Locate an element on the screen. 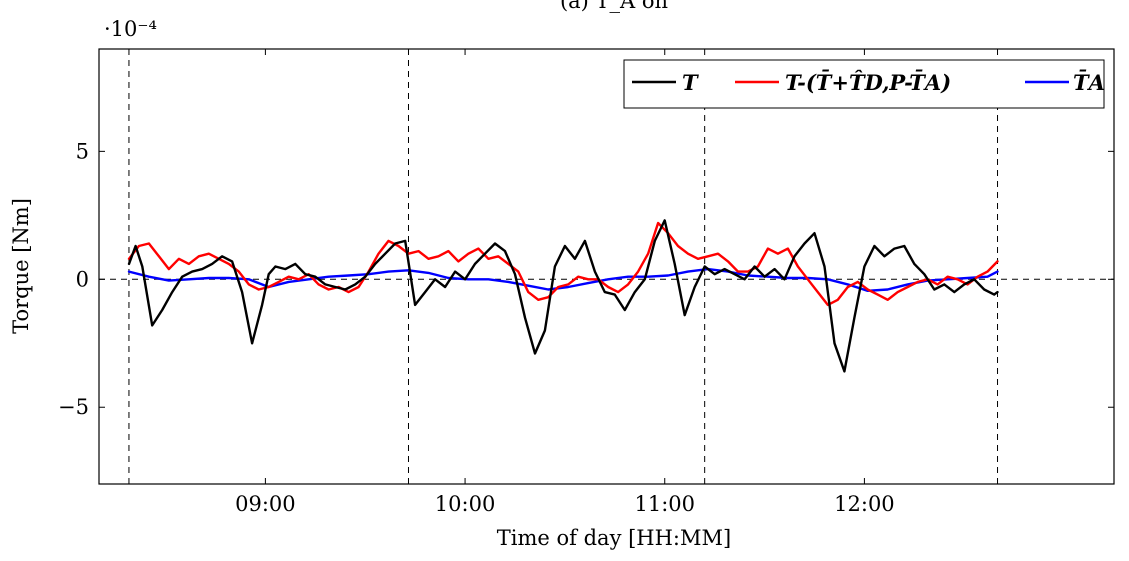 The image size is (1129, 561). chart-title: (a) T_A on is located at coordinates (614, 6).